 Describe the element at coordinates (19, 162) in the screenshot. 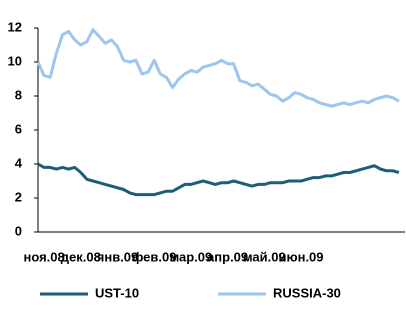

I see `y-tick-label: 4` at that location.